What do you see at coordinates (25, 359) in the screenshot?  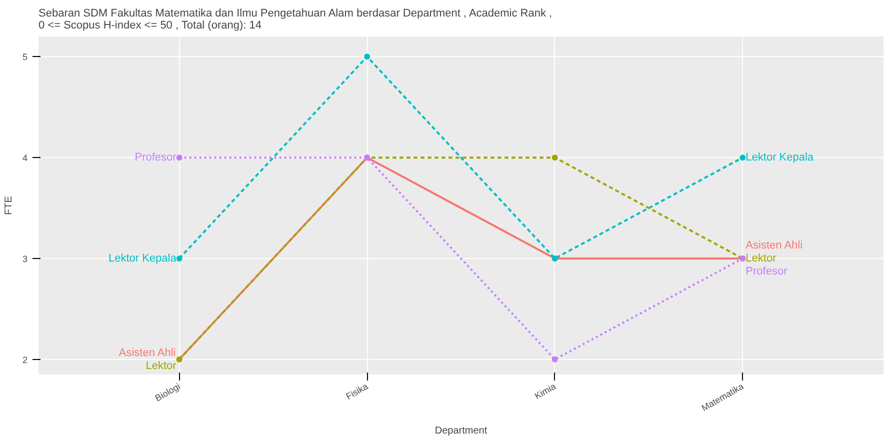 I see `y-tick-label: 2` at bounding box center [25, 359].